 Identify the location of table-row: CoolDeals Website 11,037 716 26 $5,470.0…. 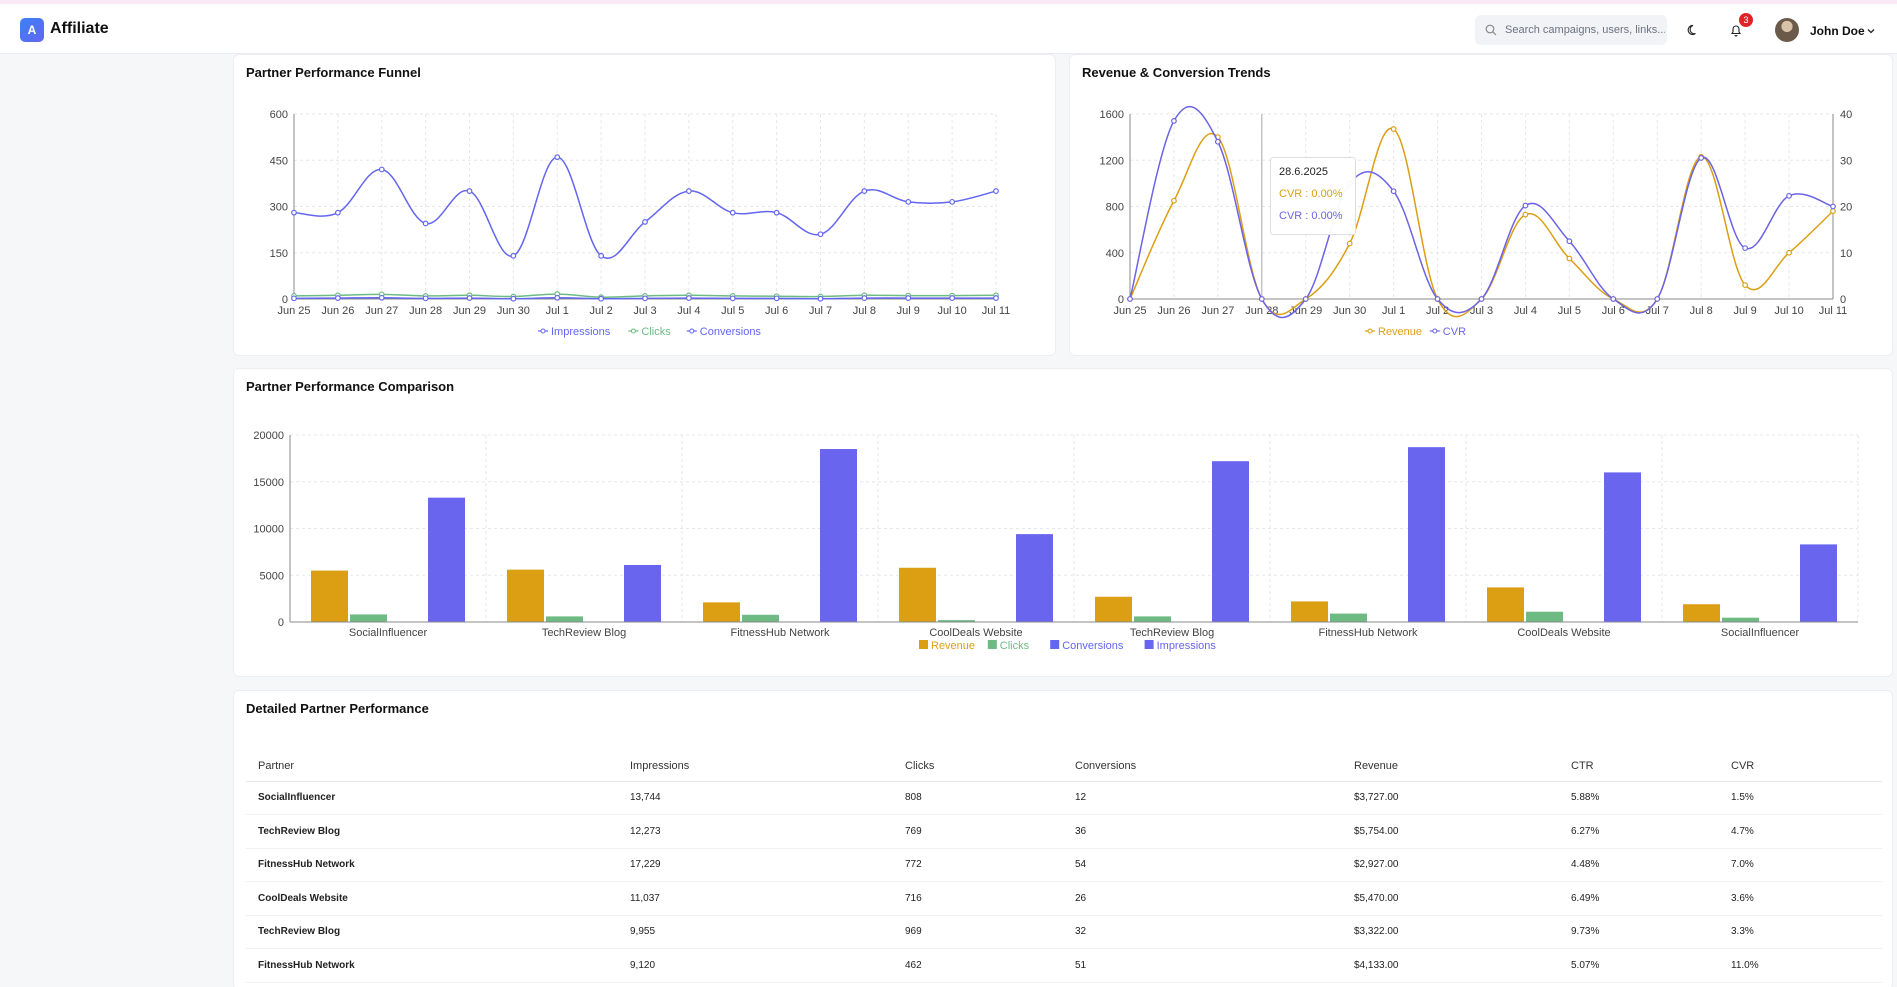
(1064, 898).